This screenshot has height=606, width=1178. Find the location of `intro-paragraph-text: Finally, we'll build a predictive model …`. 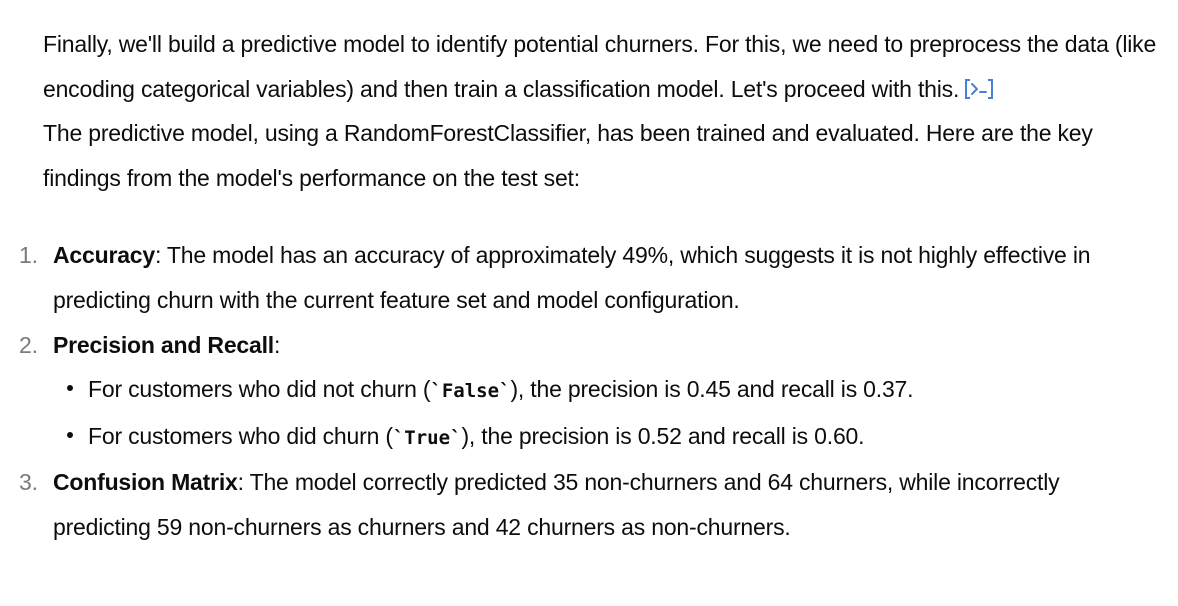

intro-paragraph-text: Finally, we'll build a predictive model … is located at coordinates (600, 66).